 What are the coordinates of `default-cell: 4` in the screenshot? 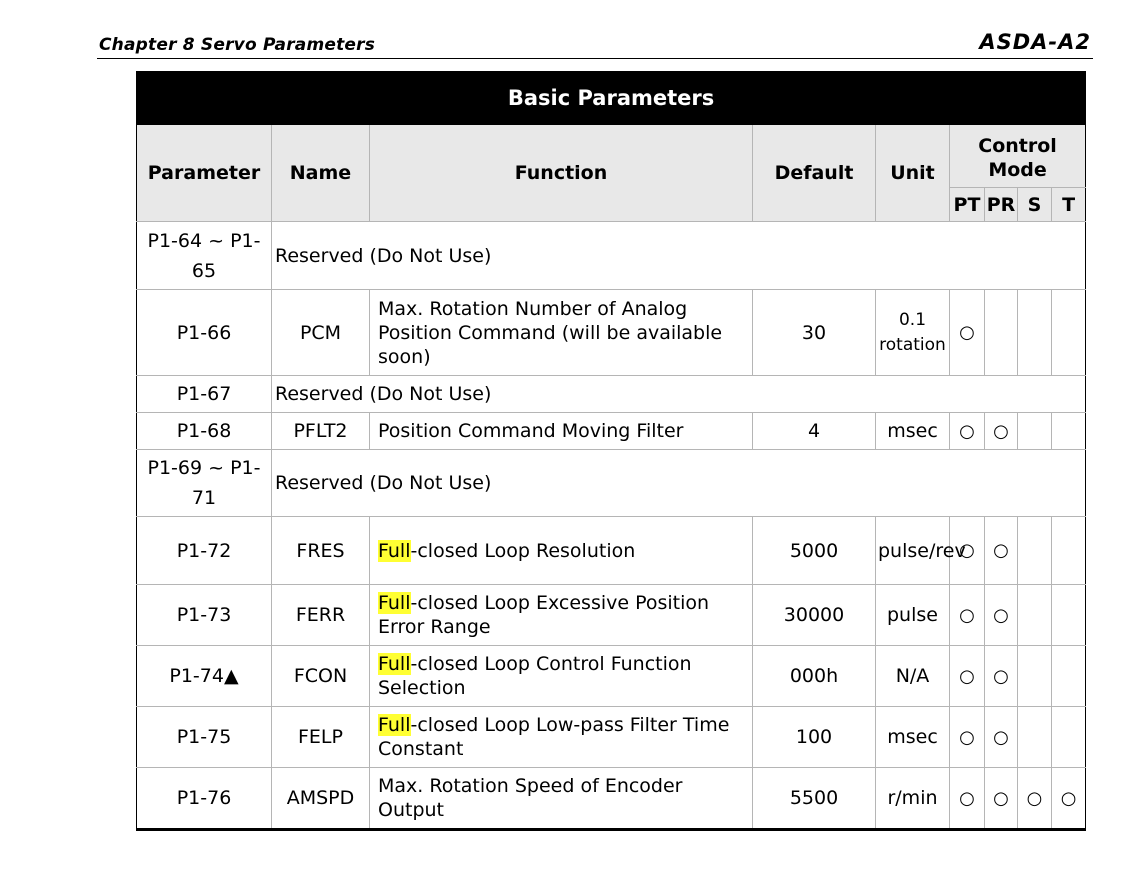 It's located at (814, 431).